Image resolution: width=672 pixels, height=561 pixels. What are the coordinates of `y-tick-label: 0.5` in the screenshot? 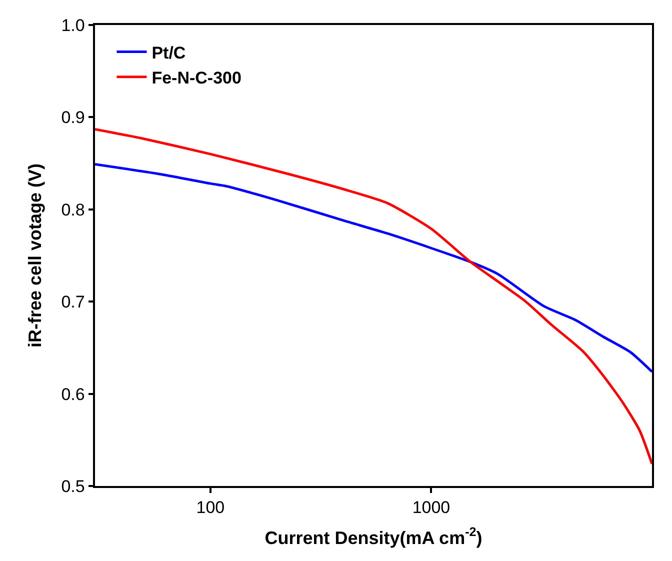 It's located at (73, 486).